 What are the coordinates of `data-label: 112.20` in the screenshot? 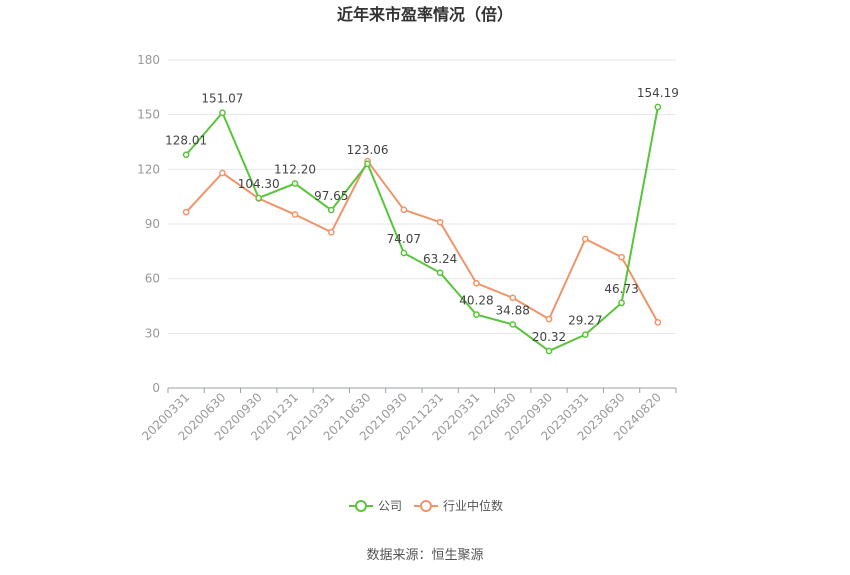 It's located at (295, 170).